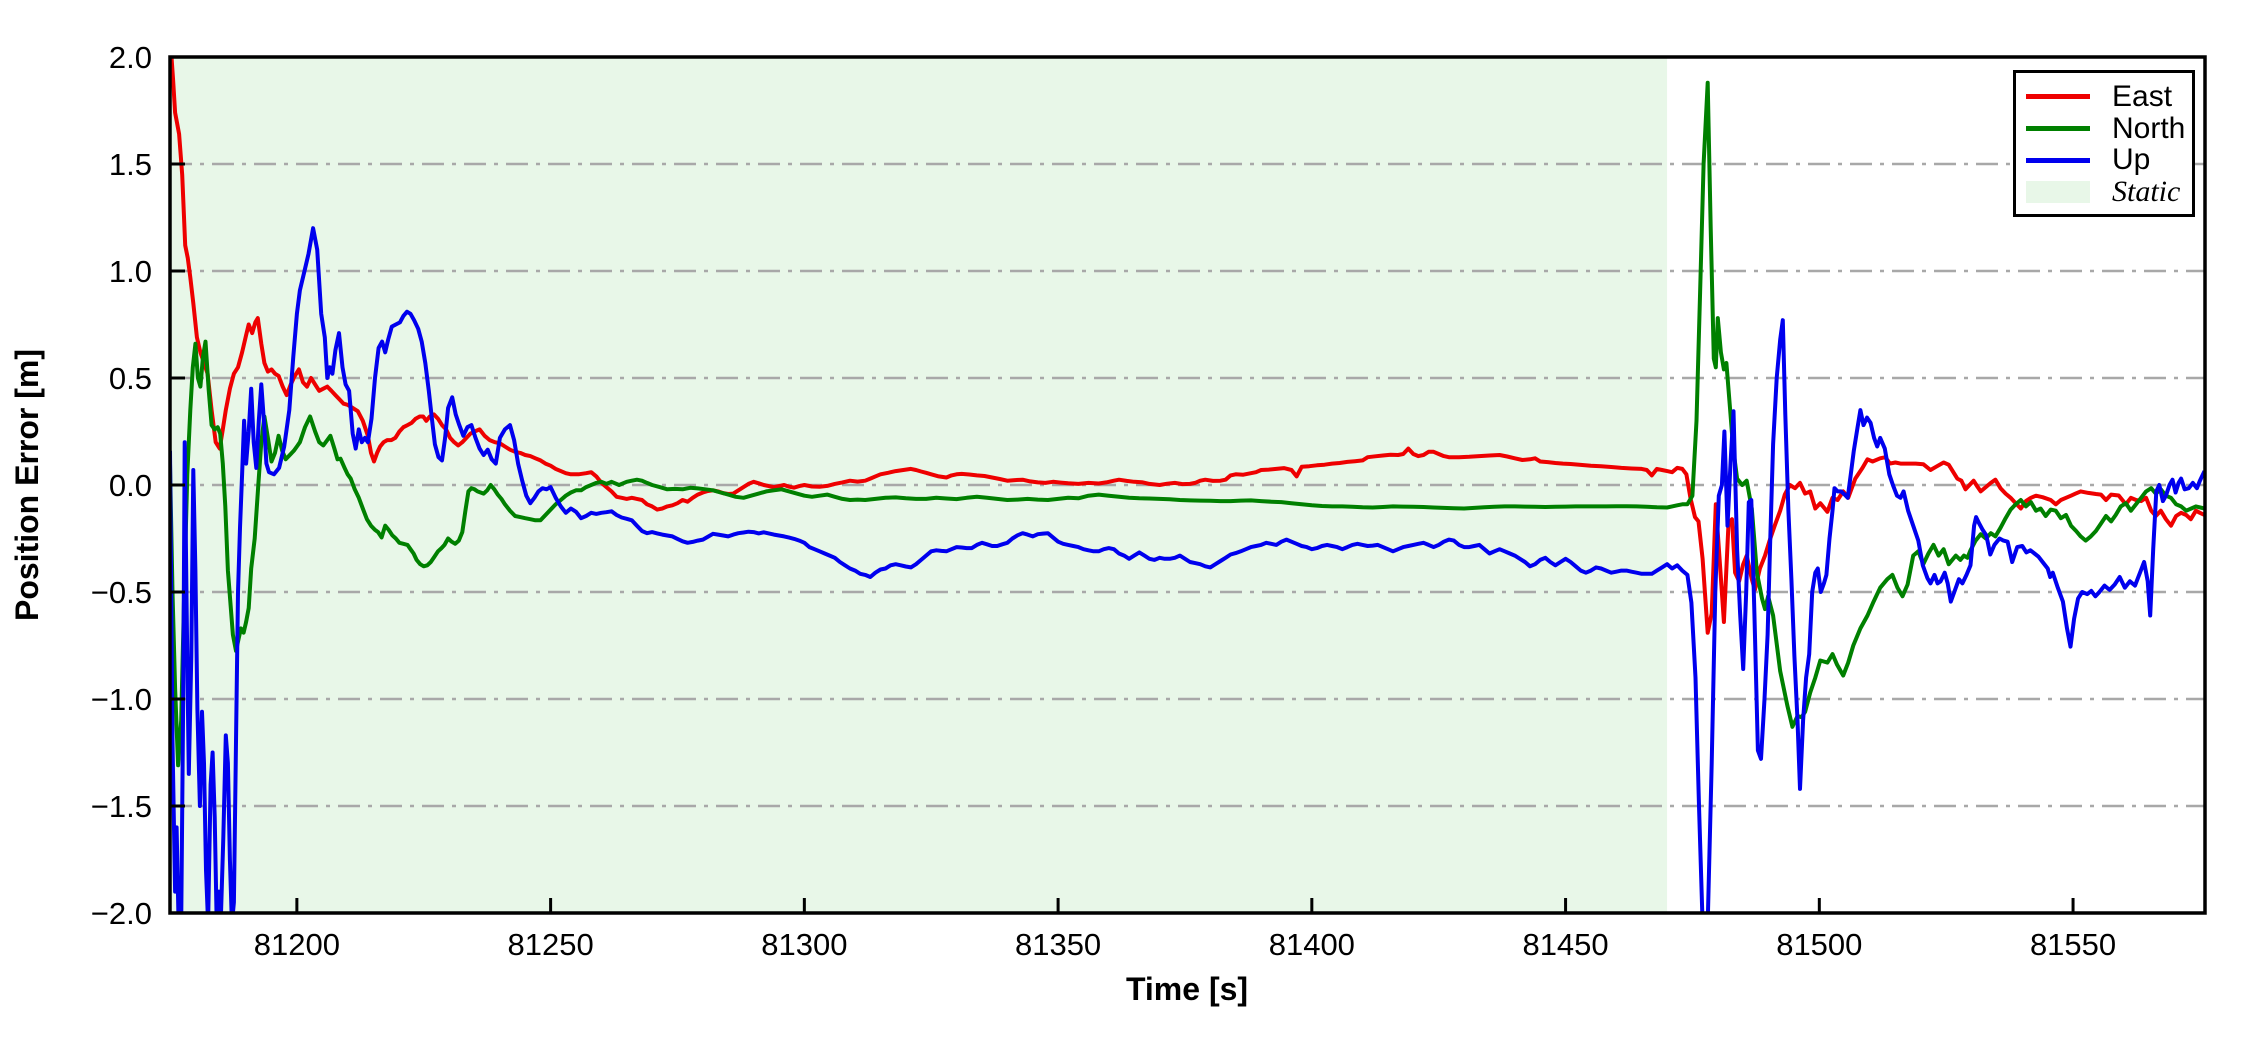 The height and width of the screenshot is (1050, 2250). What do you see at coordinates (121, 806) in the screenshot?
I see `y-tick-label: −1.5` at bounding box center [121, 806].